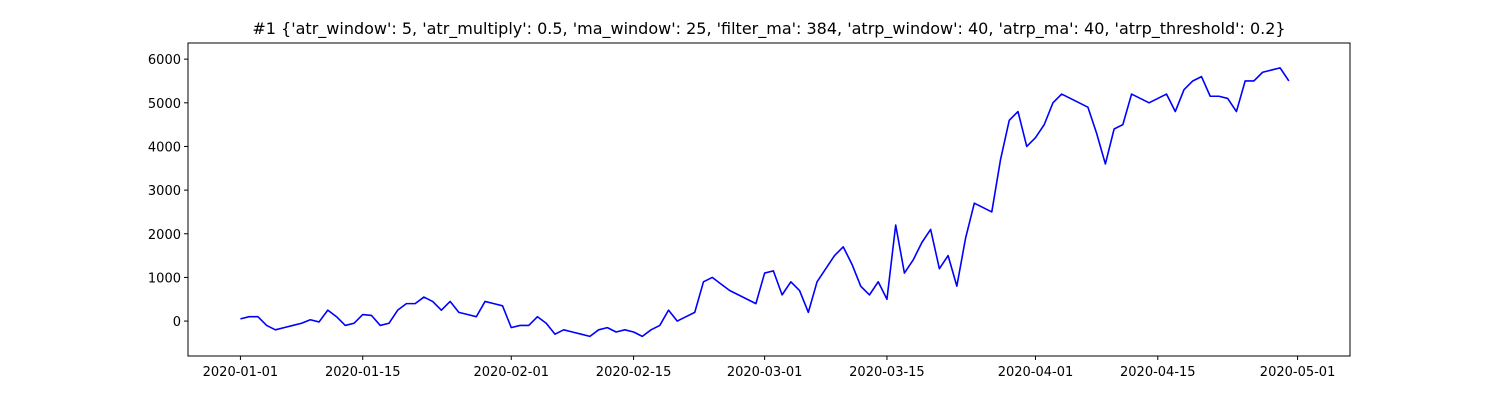 The width and height of the screenshot is (1500, 400). Describe the element at coordinates (765, 372) in the screenshot. I see `x-tick-label: 2020-03-01` at that location.